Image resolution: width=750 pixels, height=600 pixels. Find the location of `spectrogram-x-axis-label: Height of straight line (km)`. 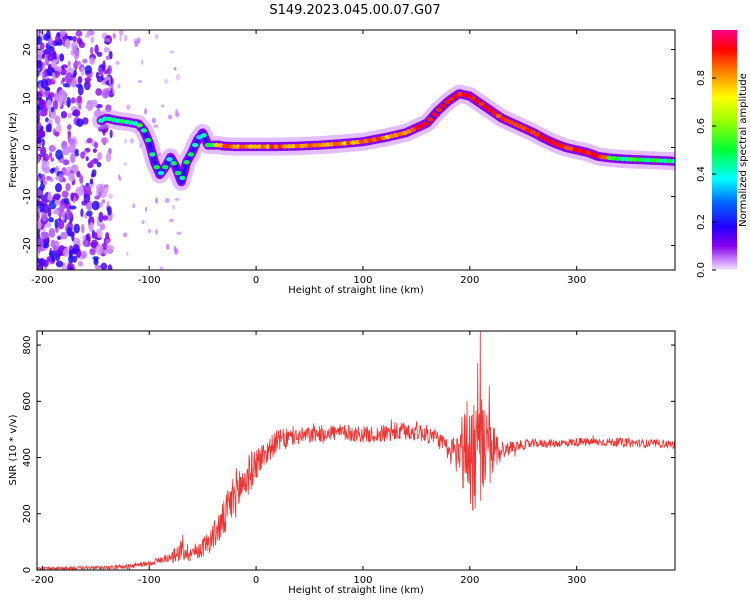

spectrogram-x-axis-label: Height of straight line (km) is located at coordinates (356, 290).